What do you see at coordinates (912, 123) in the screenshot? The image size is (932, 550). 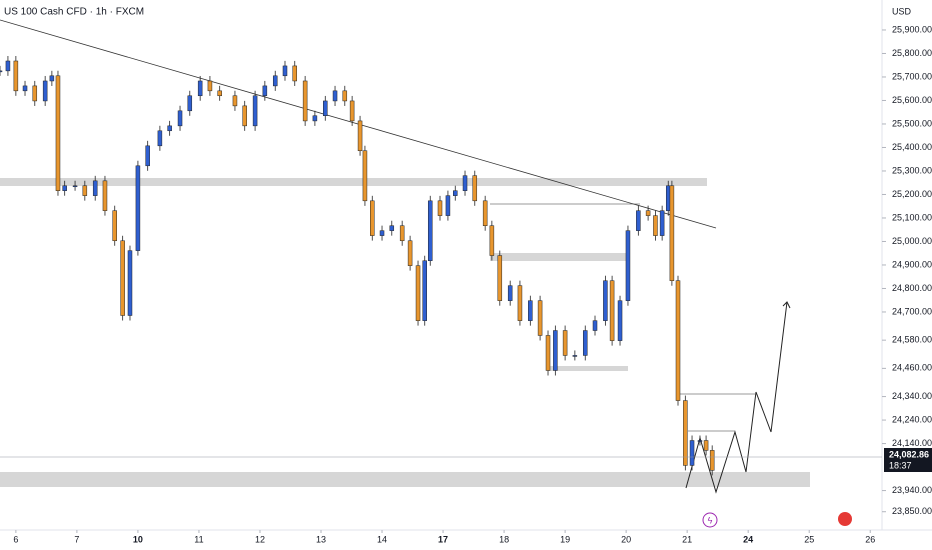 I see `y-tick-label: 25,500.00` at bounding box center [912, 123].